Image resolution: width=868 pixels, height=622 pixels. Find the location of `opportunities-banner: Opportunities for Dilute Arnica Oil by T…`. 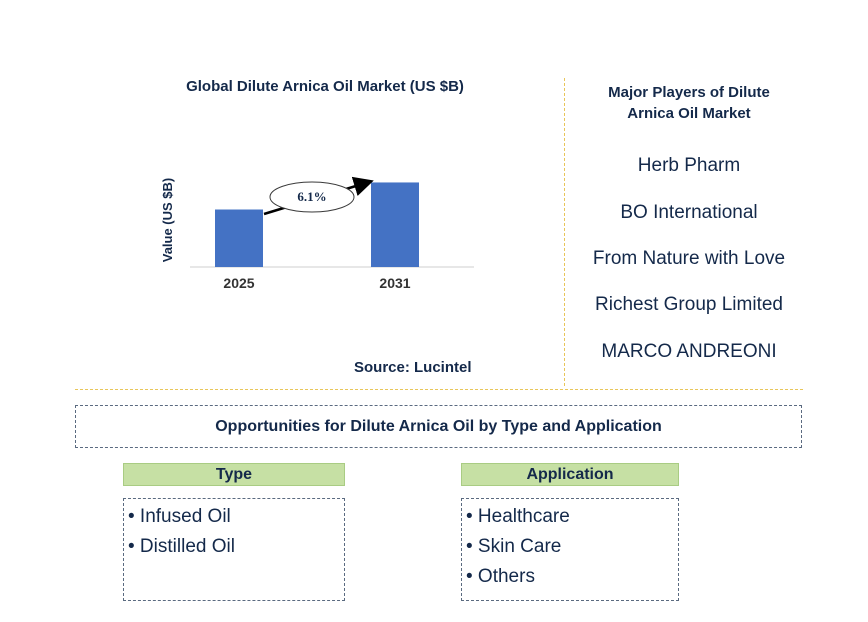

opportunities-banner: Opportunities for Dilute Arnica Oil by T… is located at coordinates (438, 426).